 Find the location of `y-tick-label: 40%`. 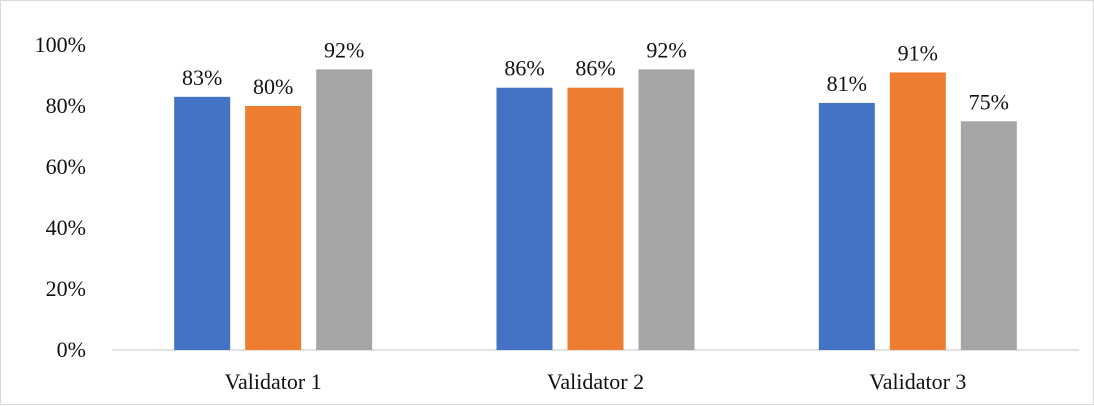

y-tick-label: 40% is located at coordinates (66, 227).